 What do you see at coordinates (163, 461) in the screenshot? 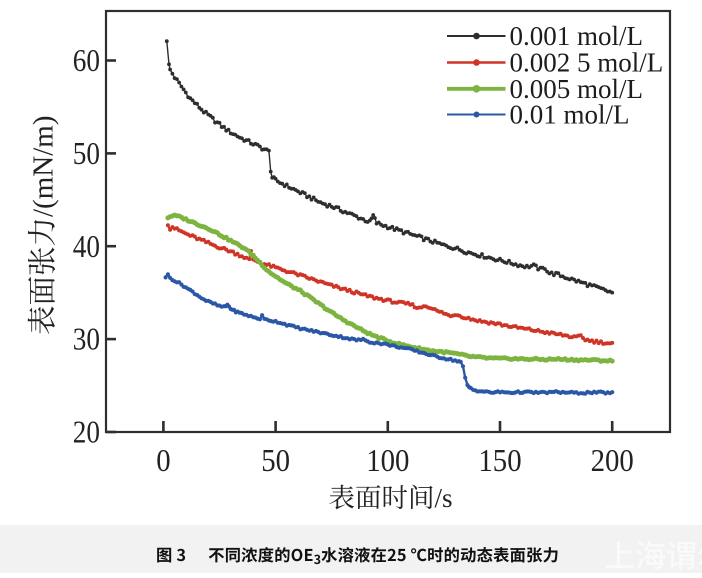
I see `svg-text: 0` at bounding box center [163, 461].